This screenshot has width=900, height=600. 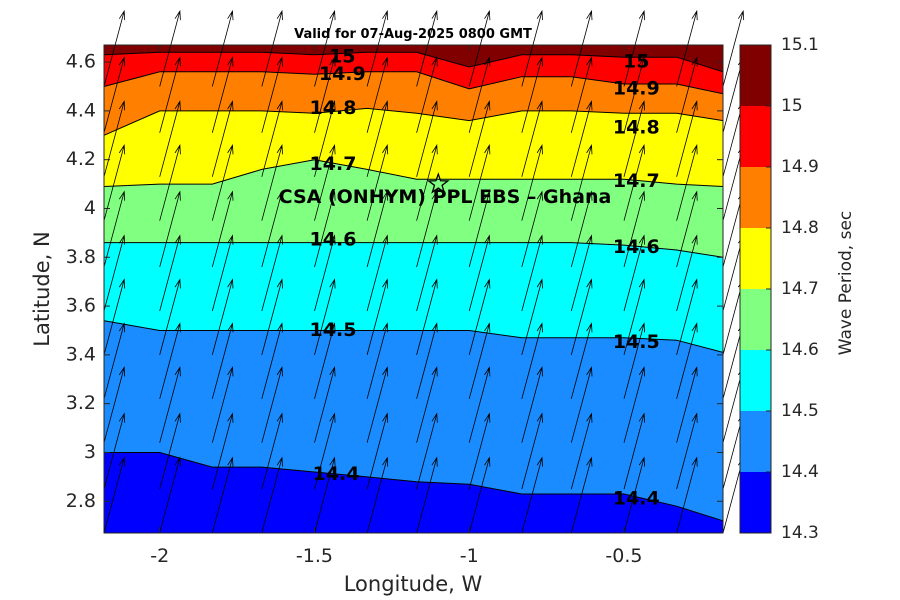 What do you see at coordinates (800, 289) in the screenshot?
I see `colorbar-tick-label: 14.7` at bounding box center [800, 289].